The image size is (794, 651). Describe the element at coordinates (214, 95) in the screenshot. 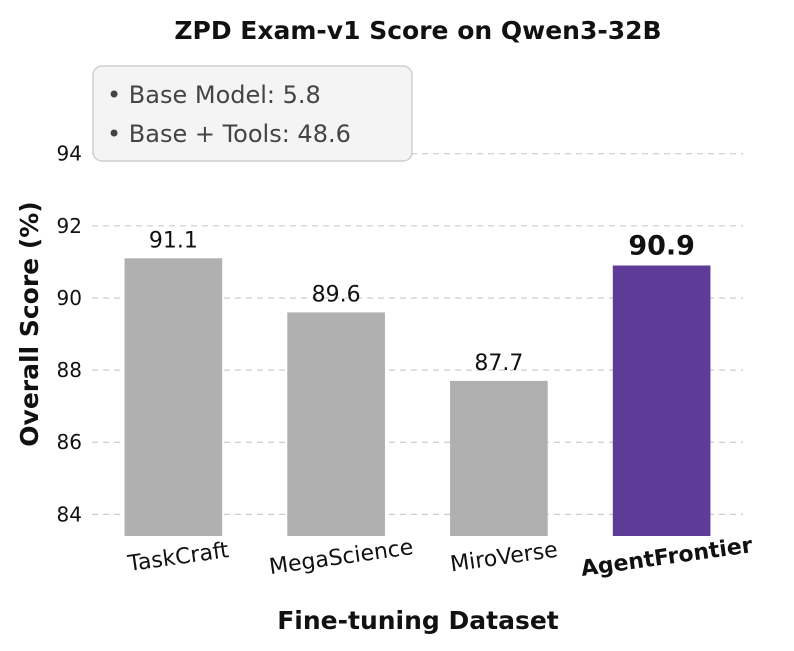

I see `annotation-line-base-model: • Base Model: 5.8` at that location.